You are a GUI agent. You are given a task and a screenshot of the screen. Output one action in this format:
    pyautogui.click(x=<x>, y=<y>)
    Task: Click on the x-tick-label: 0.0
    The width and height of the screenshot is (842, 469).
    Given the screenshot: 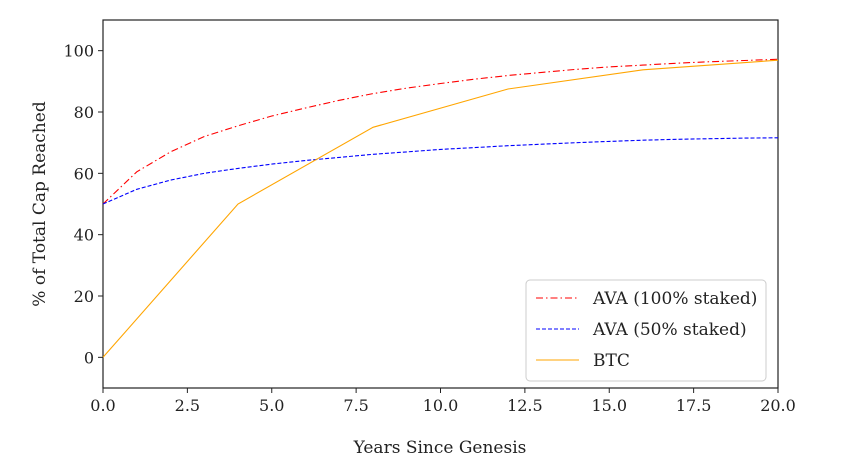 What is the action you would take?
    pyautogui.click(x=102, y=405)
    